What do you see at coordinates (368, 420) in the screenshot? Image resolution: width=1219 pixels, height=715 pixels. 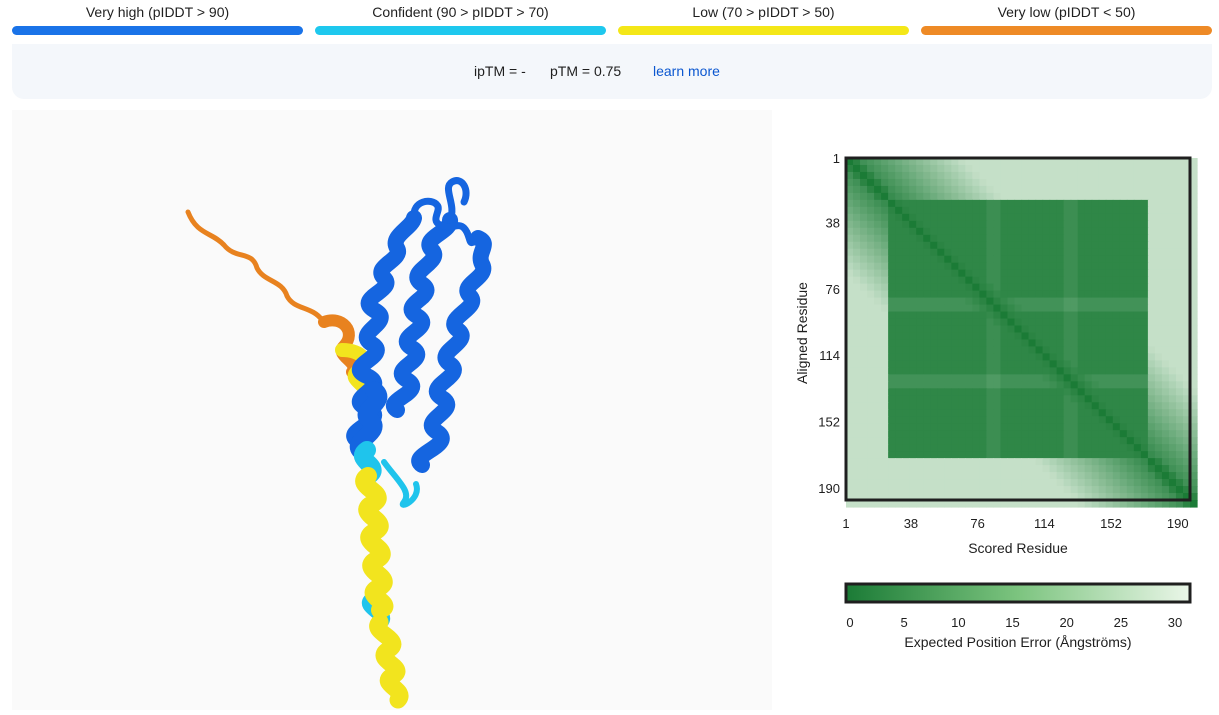 I see `very-high-helix-d` at bounding box center [368, 420].